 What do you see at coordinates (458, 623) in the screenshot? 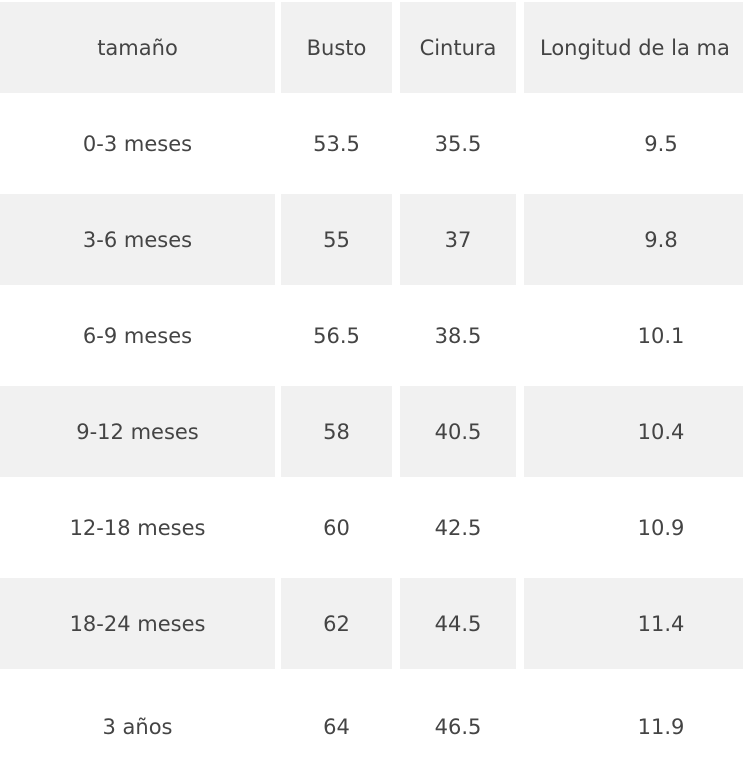
I see `table-cell: 44.5` at bounding box center [458, 623].